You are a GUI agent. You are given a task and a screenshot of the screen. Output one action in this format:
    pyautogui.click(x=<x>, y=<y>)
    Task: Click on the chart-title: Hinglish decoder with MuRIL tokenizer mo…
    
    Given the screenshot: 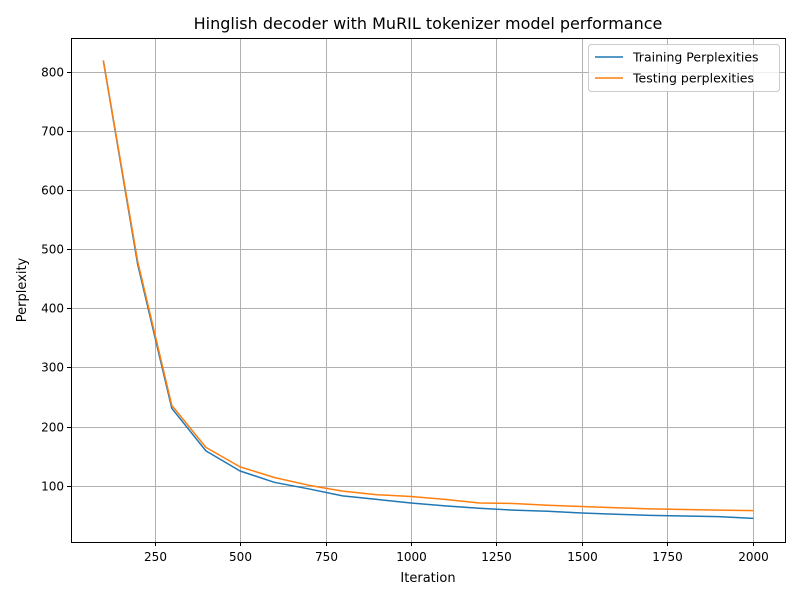 What is the action you would take?
    pyautogui.click(x=428, y=23)
    